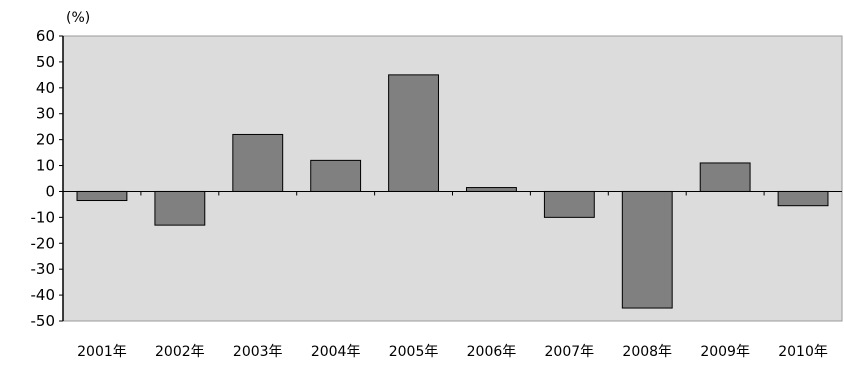  What do you see at coordinates (725, 352) in the screenshot?
I see `x-tick-label: 2009年` at bounding box center [725, 352].